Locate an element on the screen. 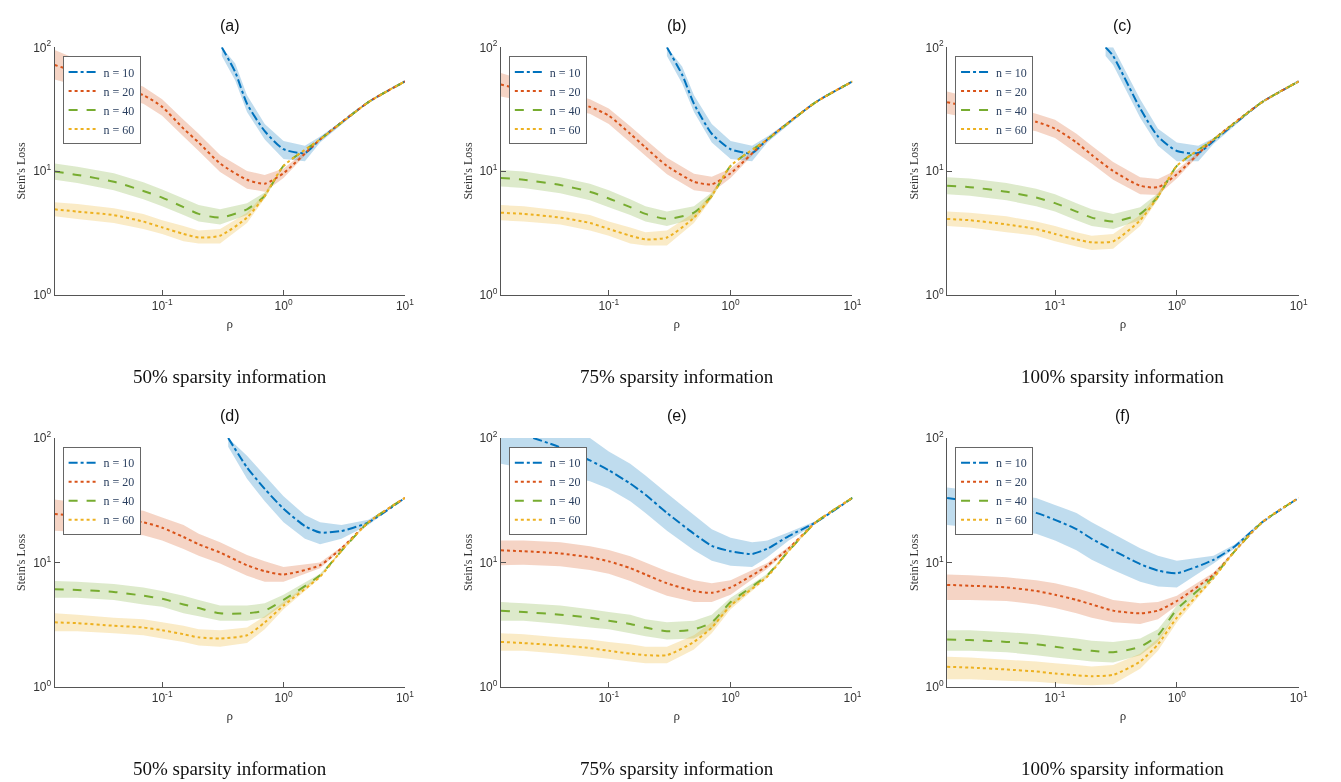 The image size is (1341, 782). chart-title: (f) is located at coordinates (1123, 415).